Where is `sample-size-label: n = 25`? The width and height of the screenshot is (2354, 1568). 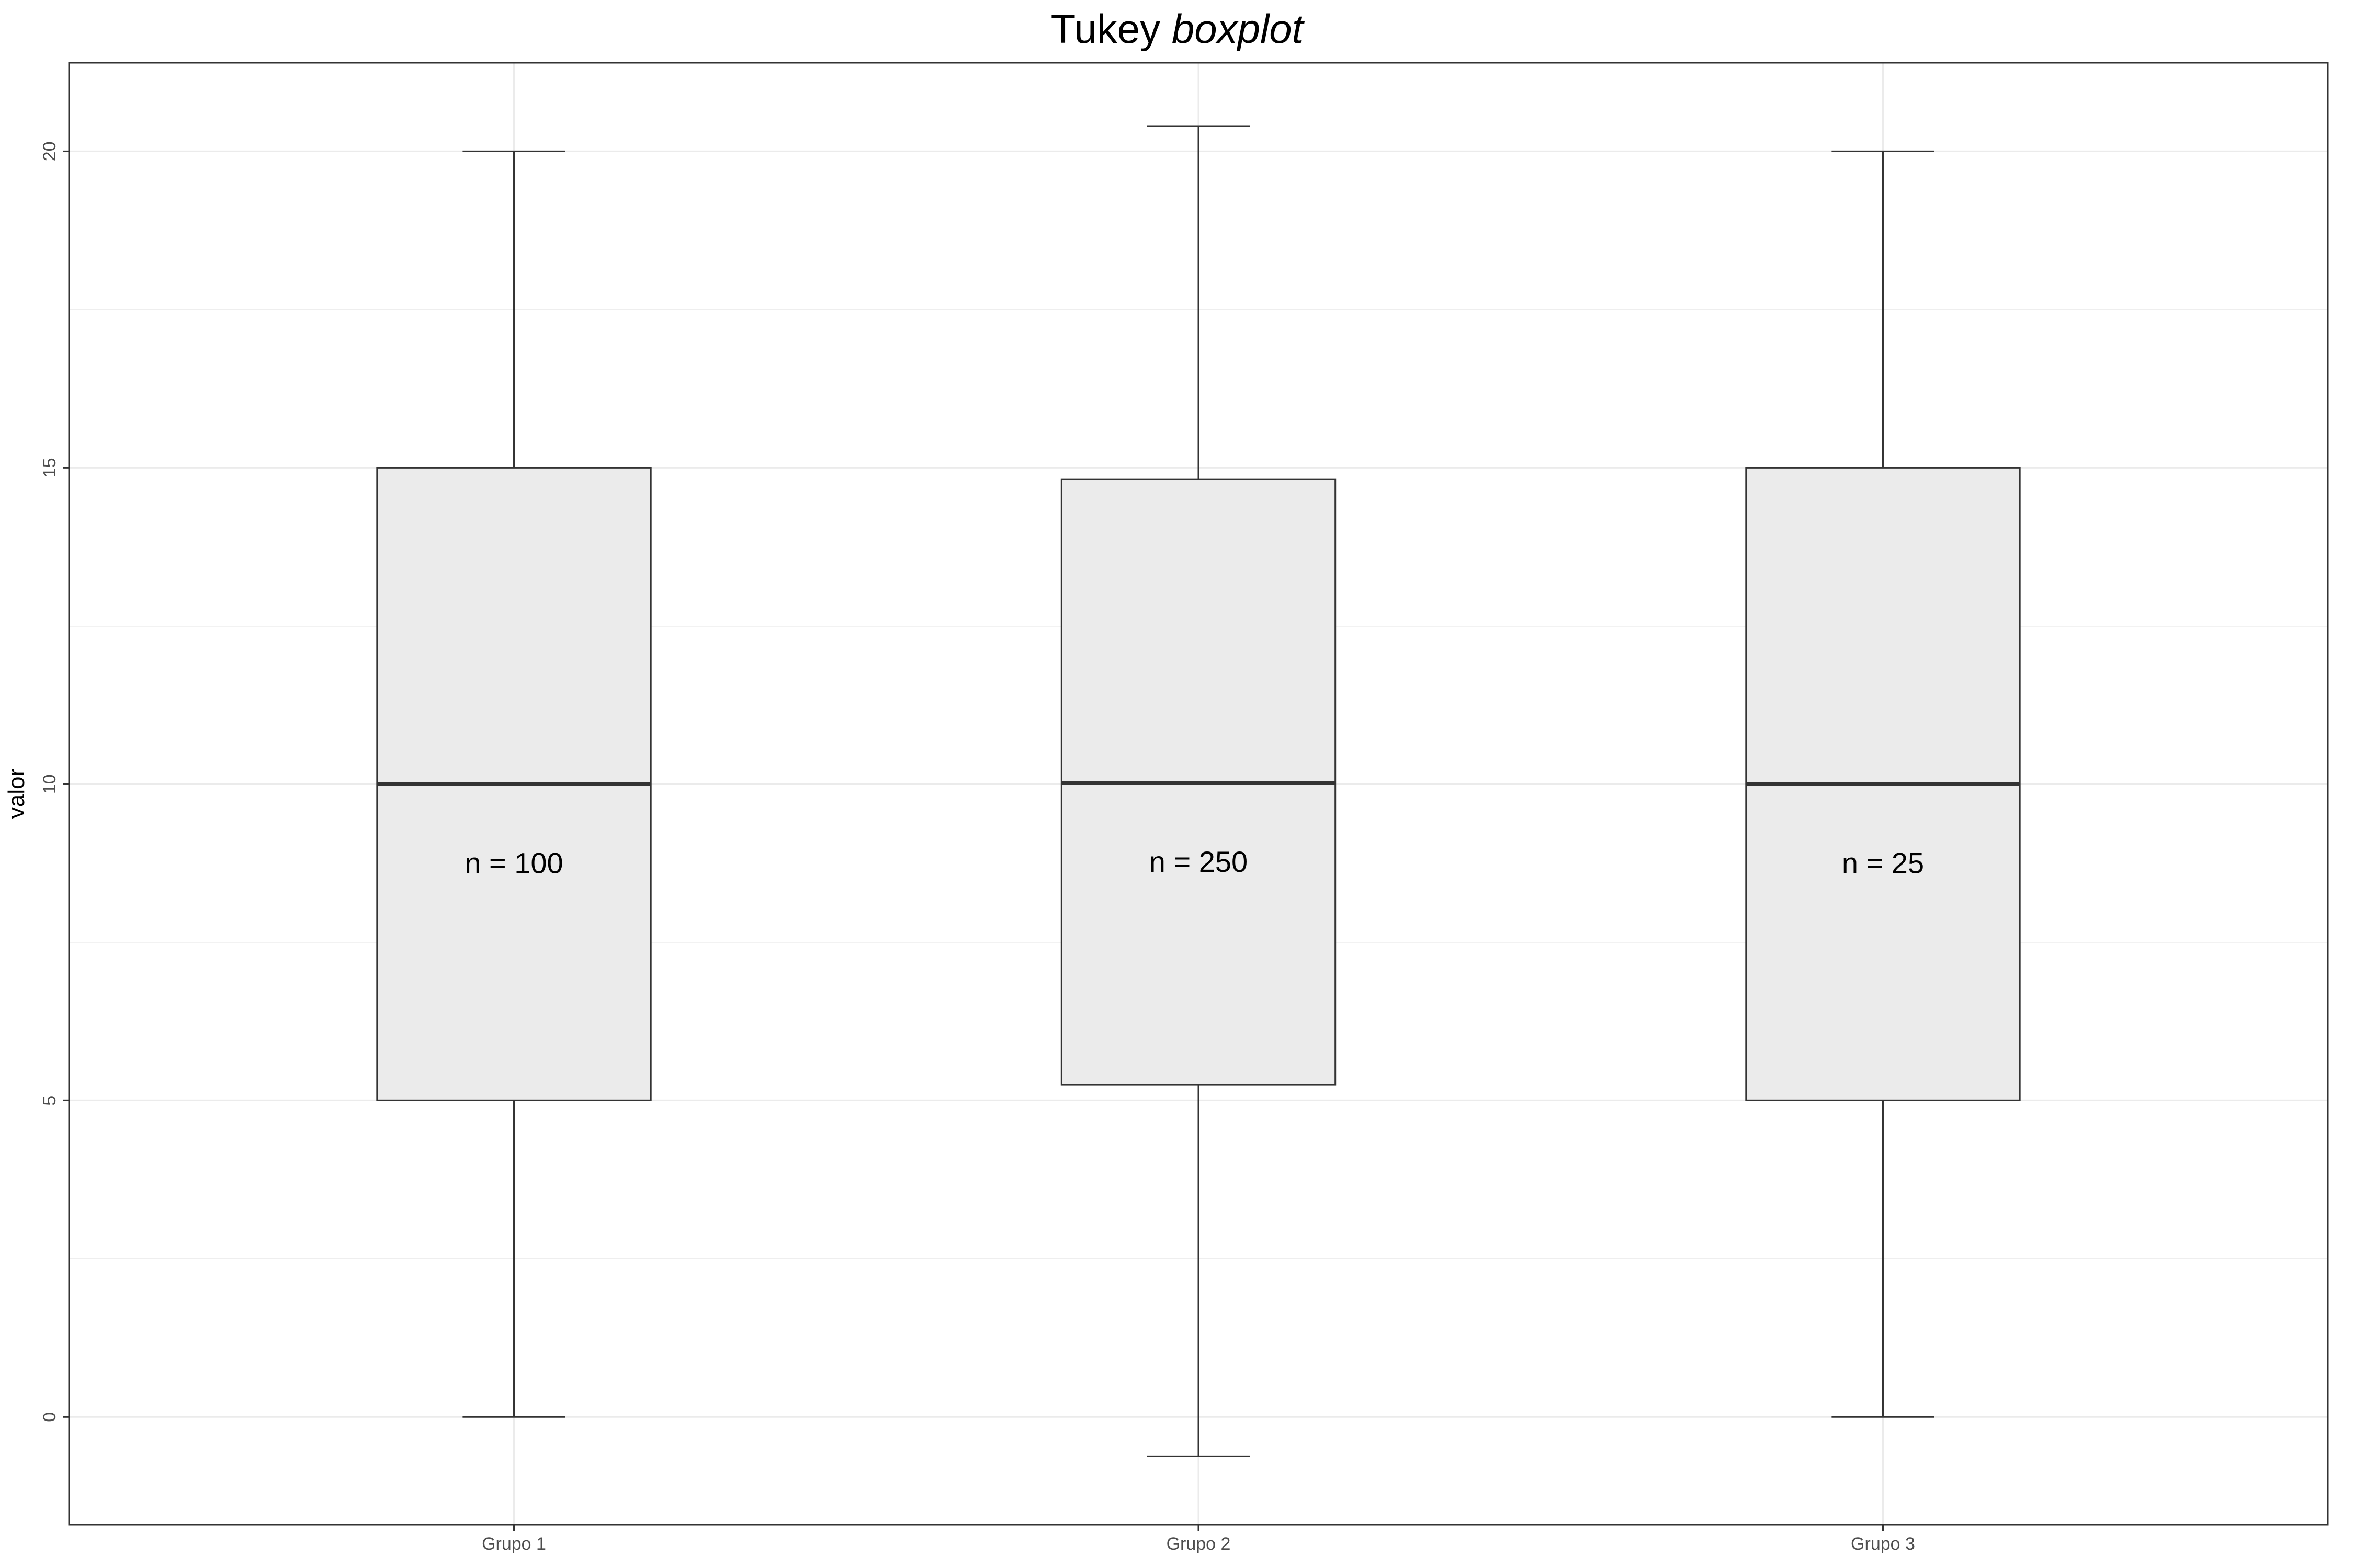 sample-size-label: n = 25 is located at coordinates (1883, 862).